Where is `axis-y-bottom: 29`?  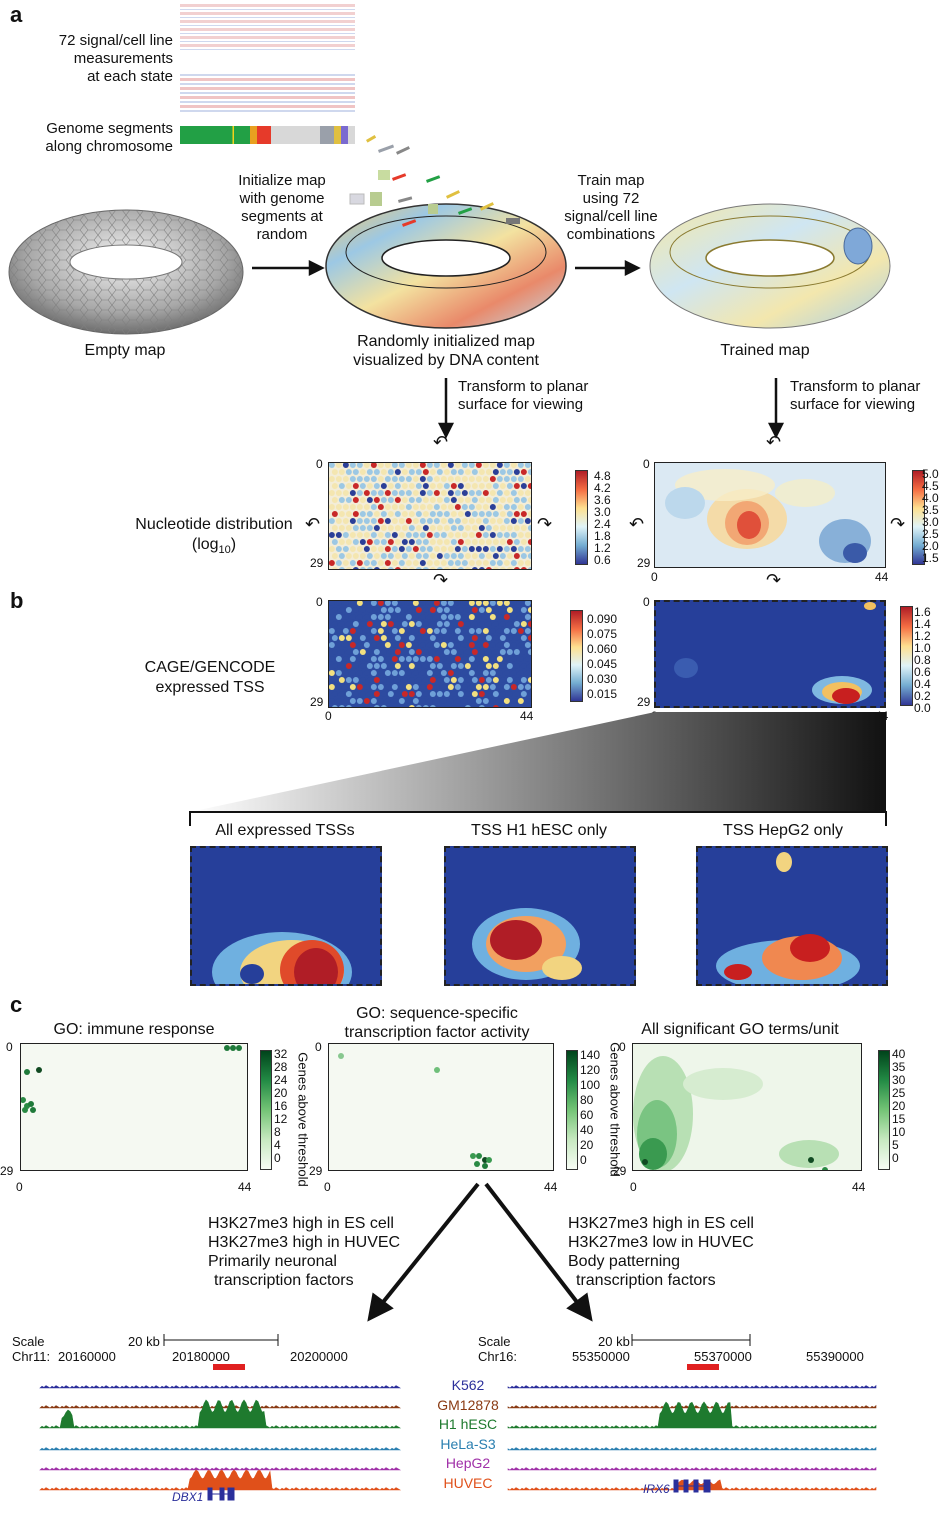
axis-y-bottom: 29 is located at coordinates (620, 1171).